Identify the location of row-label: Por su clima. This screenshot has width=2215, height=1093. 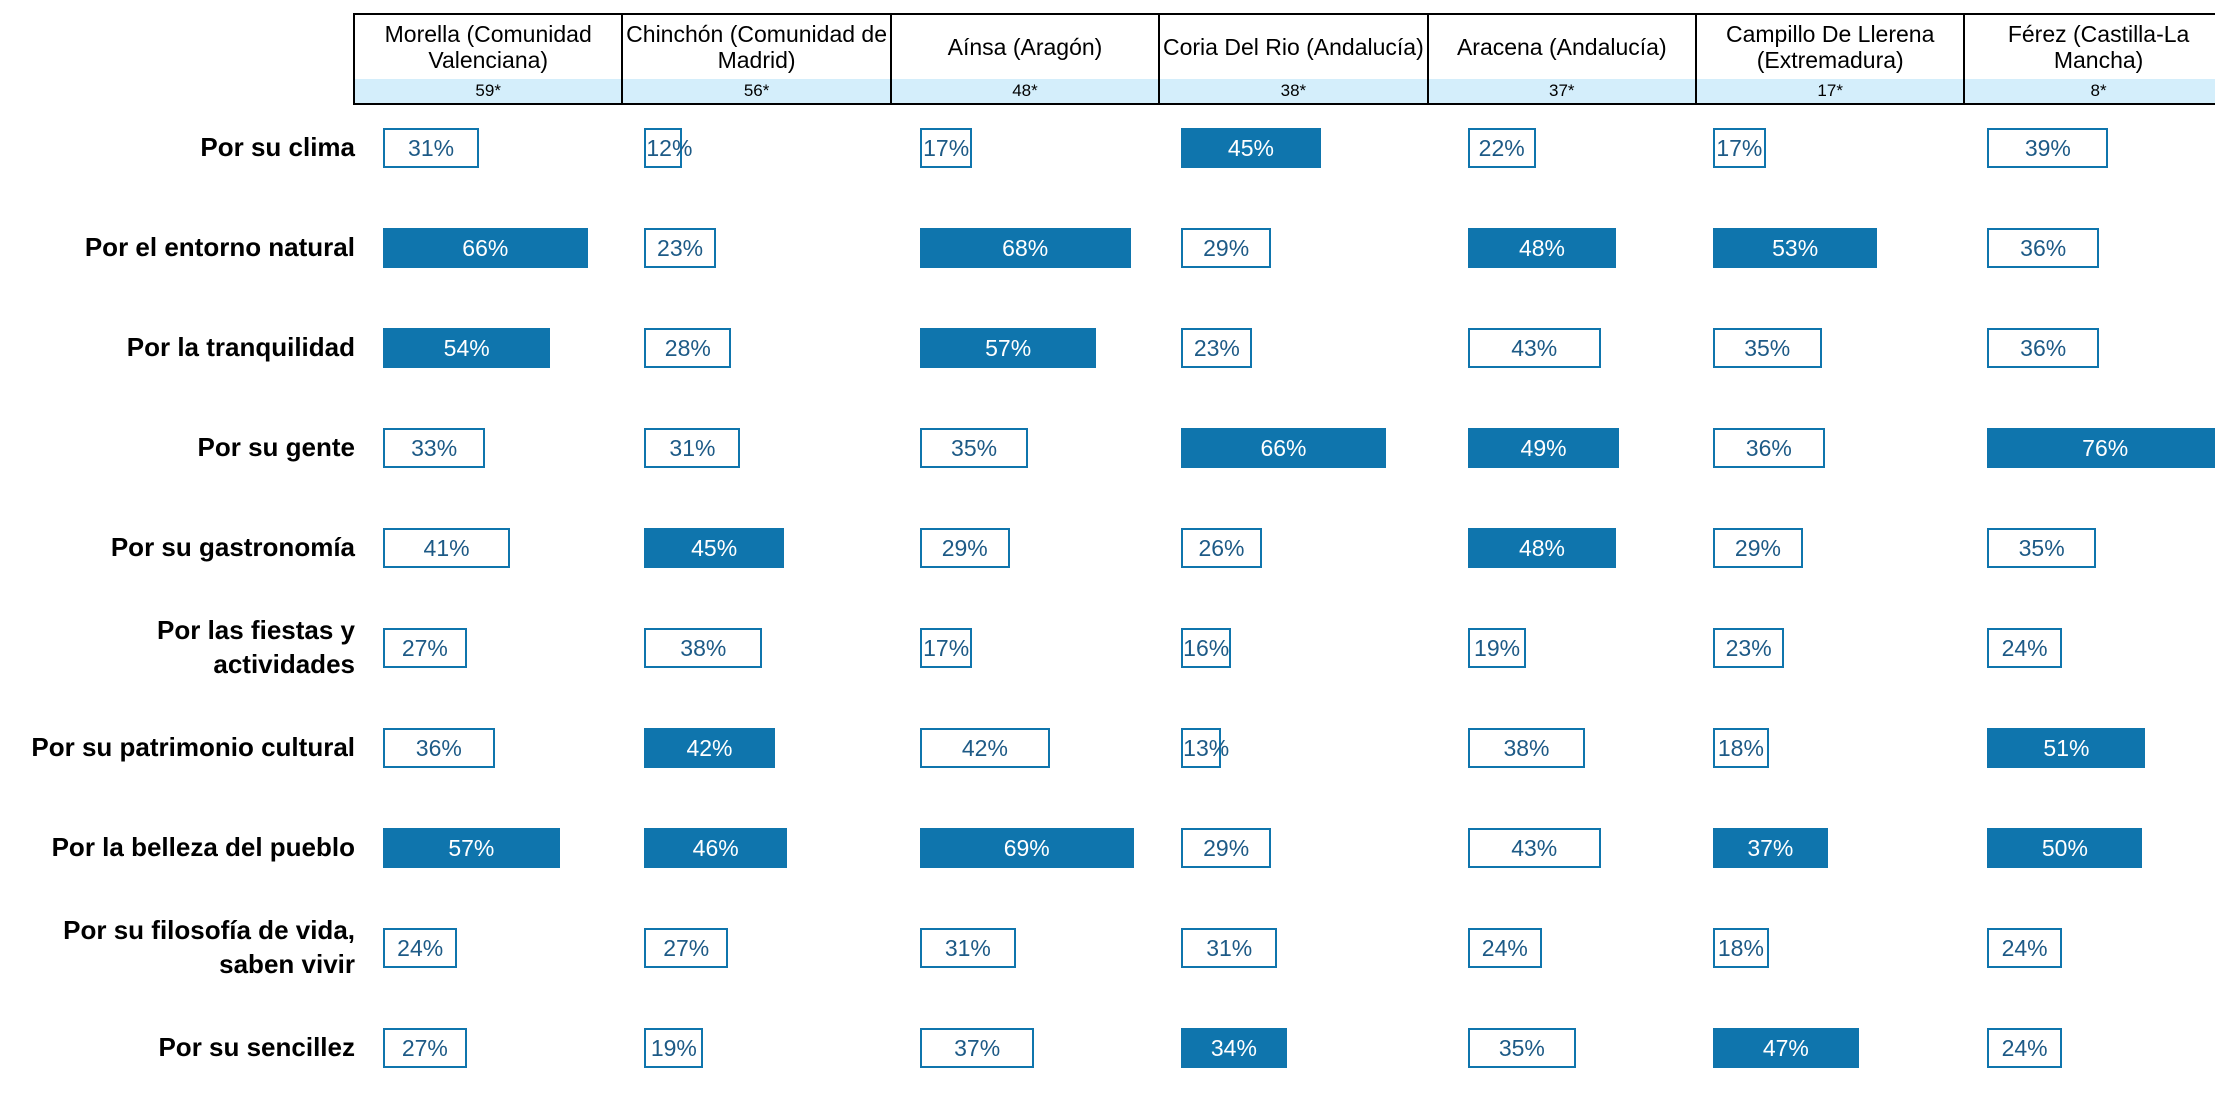
(277, 147).